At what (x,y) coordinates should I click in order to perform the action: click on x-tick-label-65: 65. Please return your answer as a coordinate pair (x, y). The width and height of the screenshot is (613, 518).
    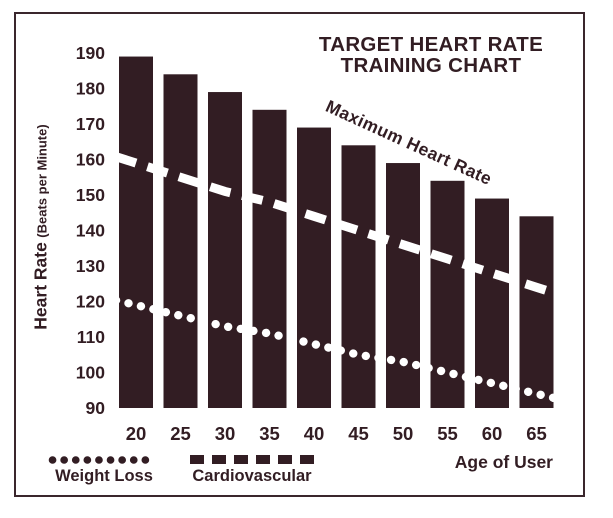
    Looking at the image, I should click on (536, 433).